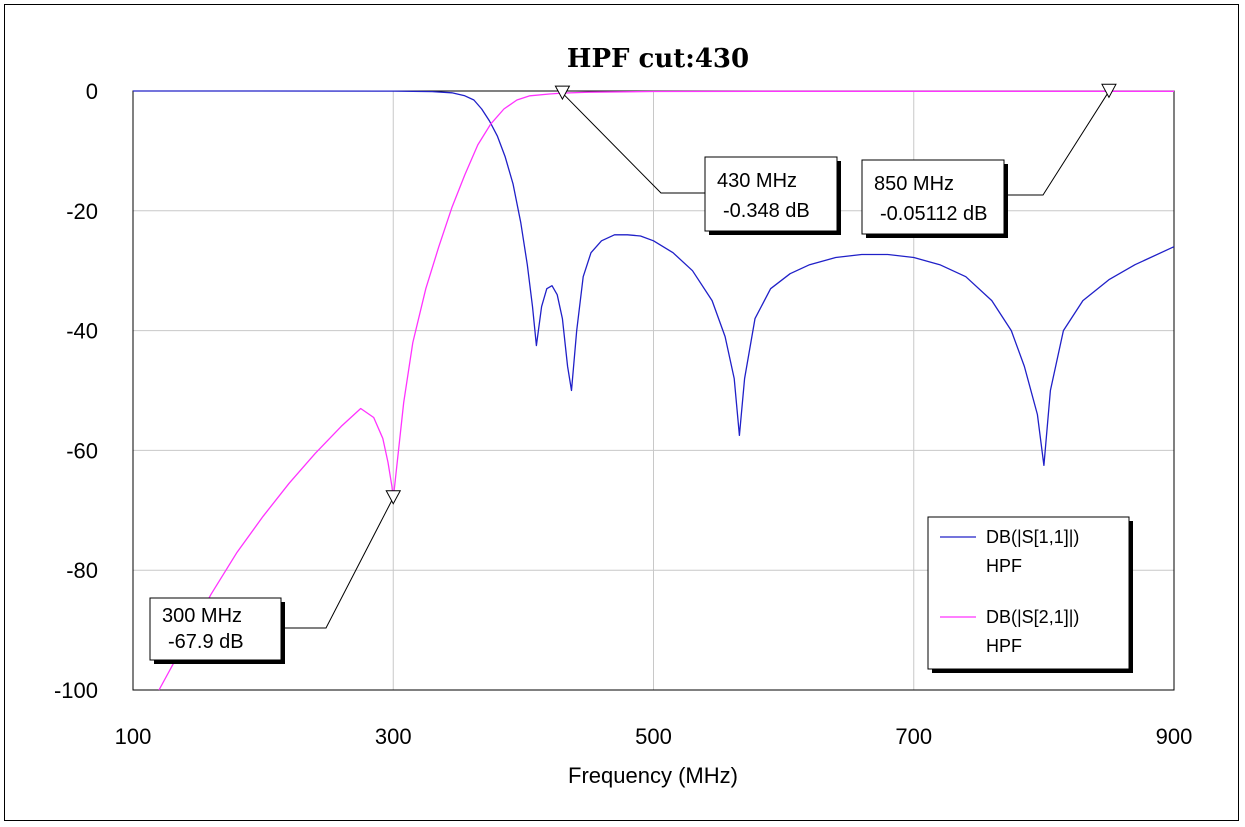 The height and width of the screenshot is (827, 1245). I want to click on chart-title: HPF cut:430, so click(658, 59).